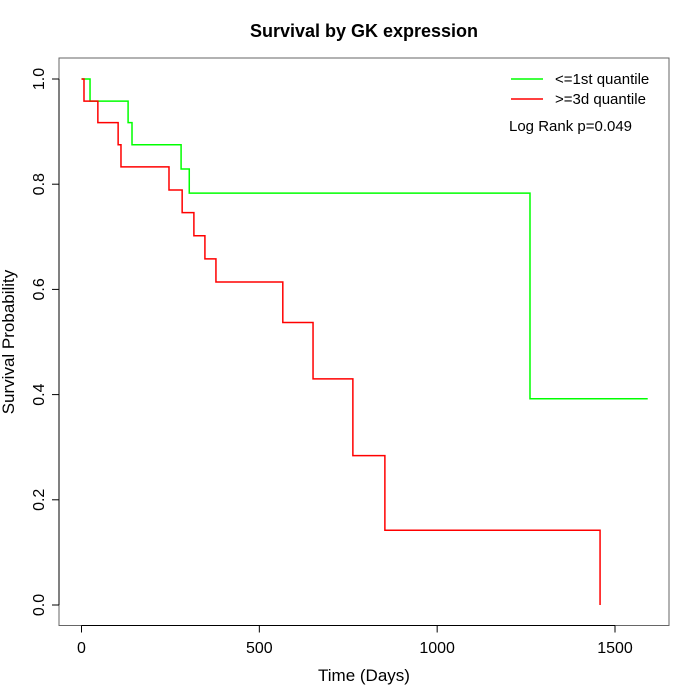 The width and height of the screenshot is (700, 700). What do you see at coordinates (364, 675) in the screenshot?
I see `x-axis-label: Time (Days)` at bounding box center [364, 675].